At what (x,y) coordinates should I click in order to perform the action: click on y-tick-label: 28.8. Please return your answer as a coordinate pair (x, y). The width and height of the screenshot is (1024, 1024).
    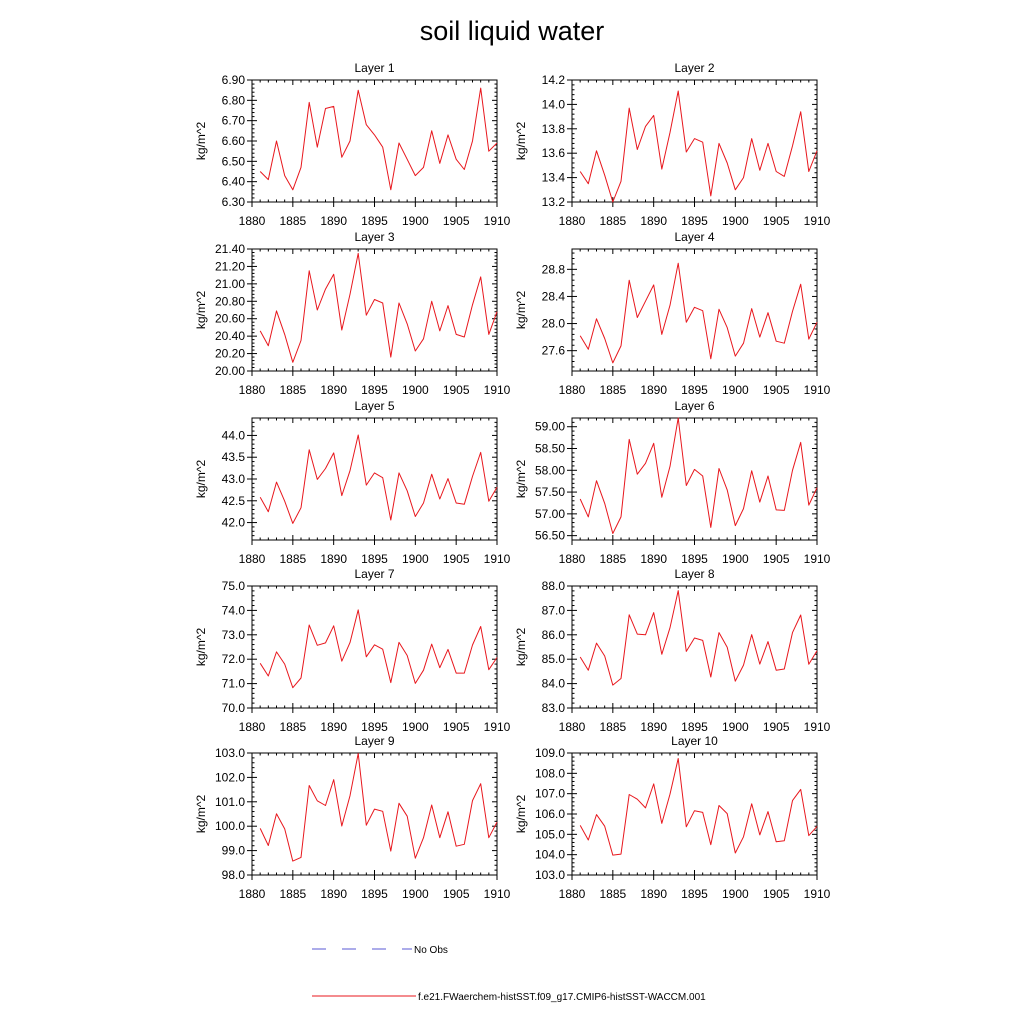
    Looking at the image, I should click on (554, 269).